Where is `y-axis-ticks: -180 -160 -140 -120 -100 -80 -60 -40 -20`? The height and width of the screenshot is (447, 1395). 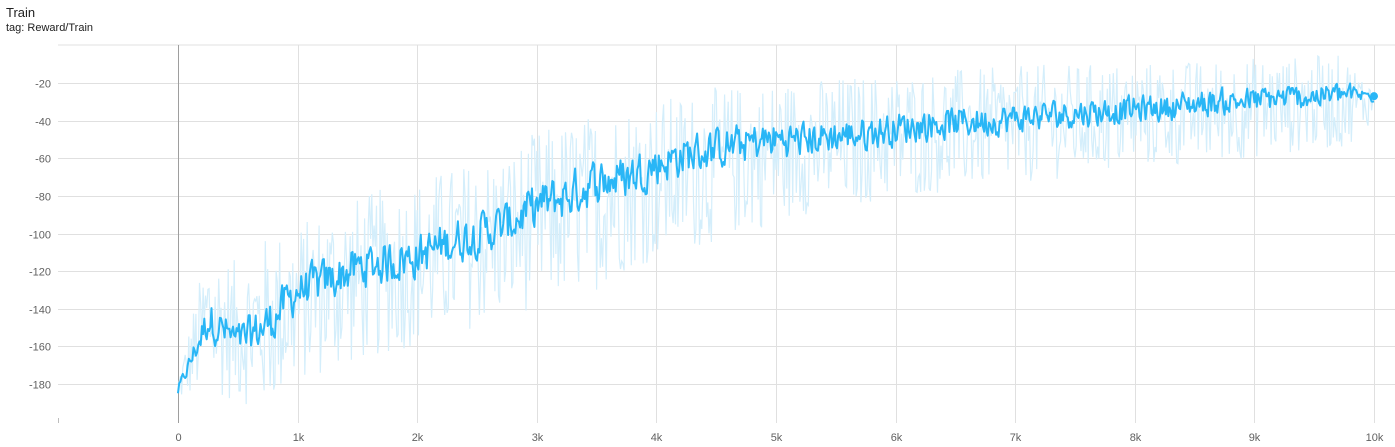 y-axis-ticks: -180 -160 -140 -120 -100 -80 -60 -40 -20 is located at coordinates (40, 235).